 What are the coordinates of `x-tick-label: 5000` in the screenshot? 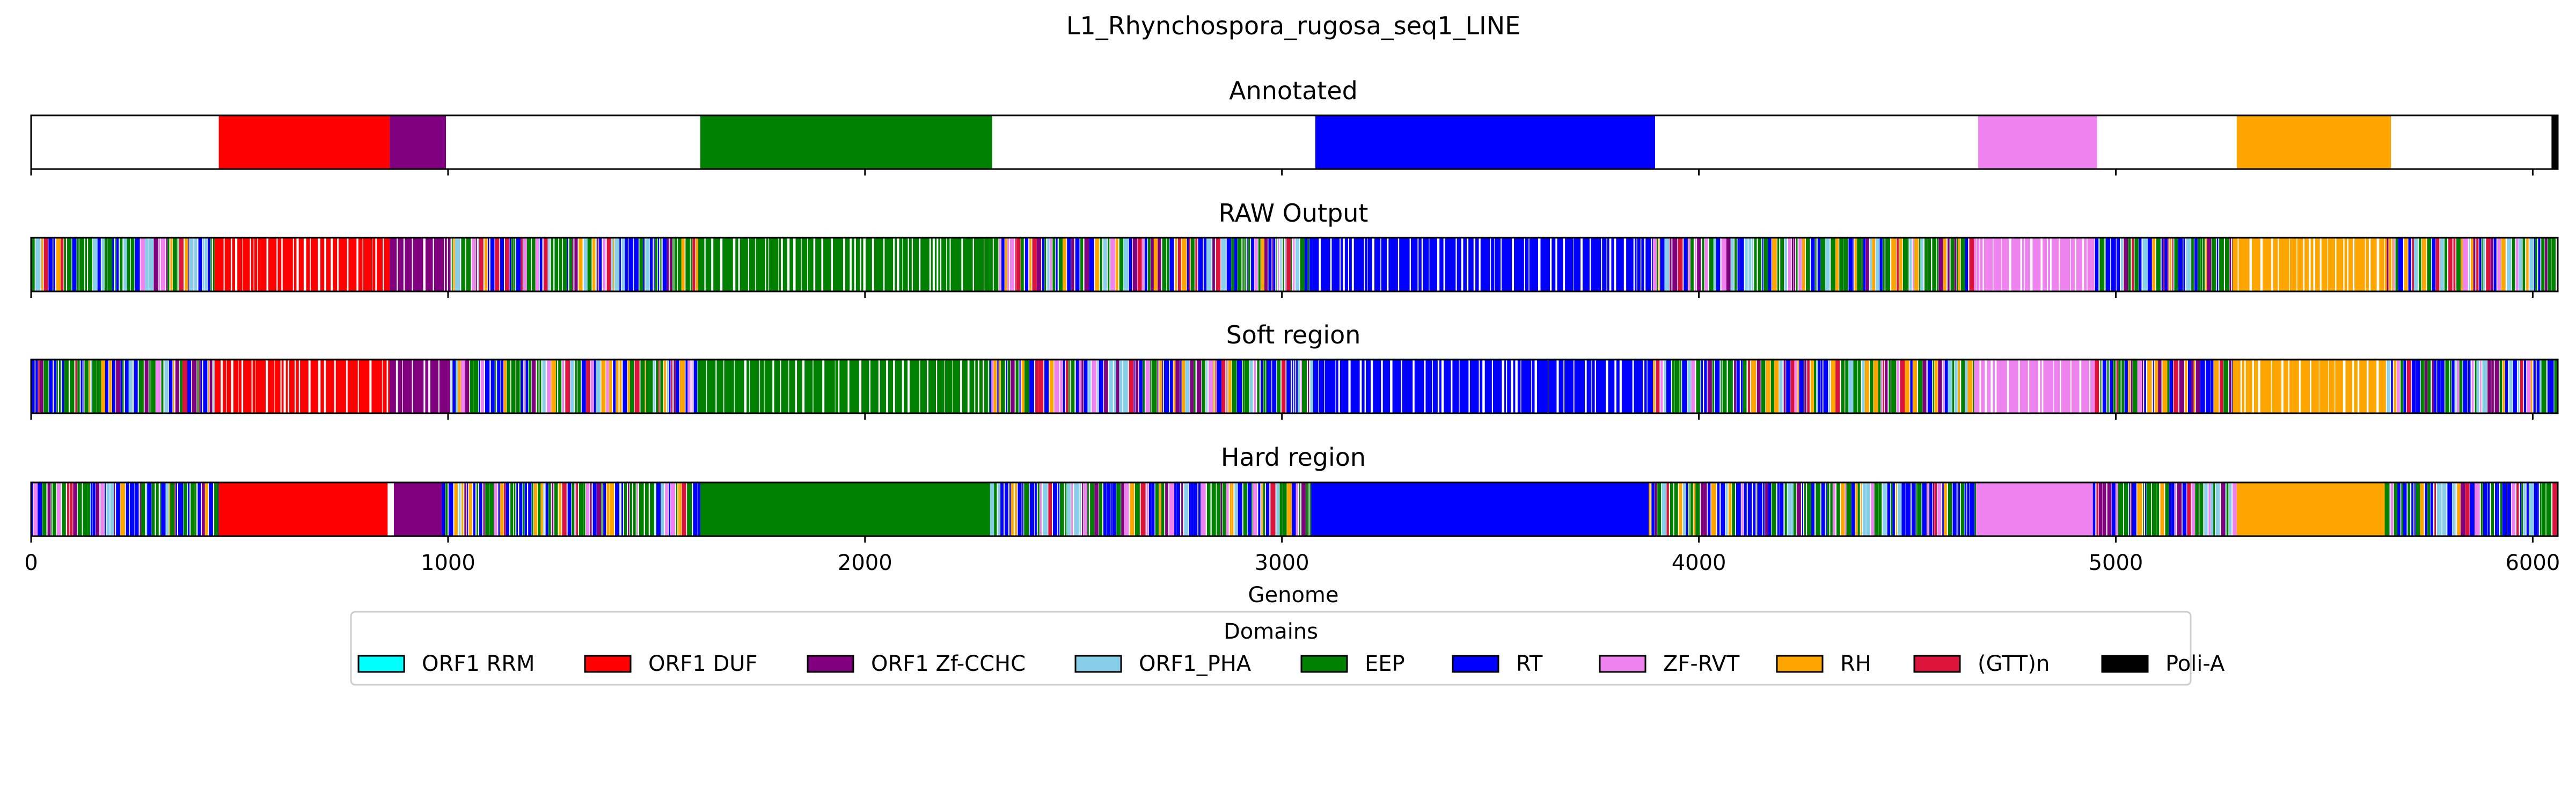 It's located at (2116, 563).